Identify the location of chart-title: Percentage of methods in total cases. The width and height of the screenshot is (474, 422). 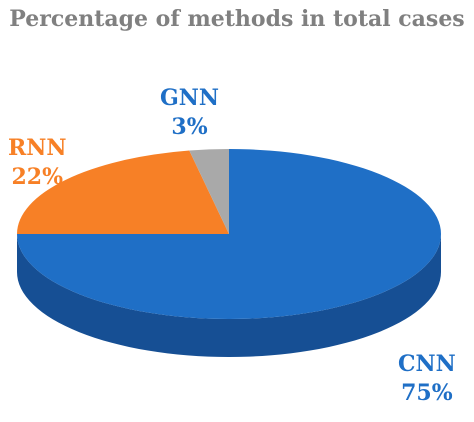
(237, 19).